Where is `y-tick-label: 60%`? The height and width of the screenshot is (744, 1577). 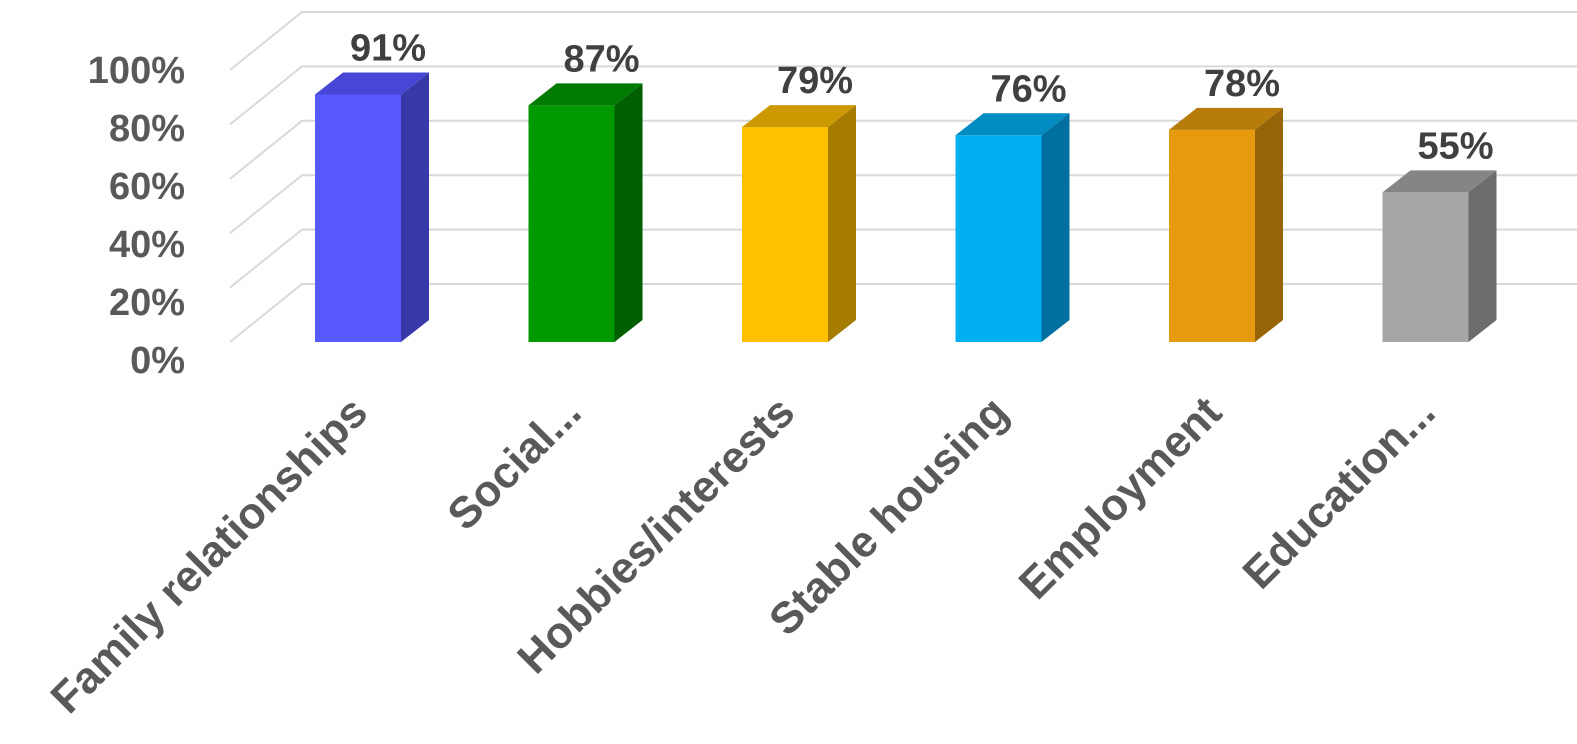
y-tick-label: 60% is located at coordinates (147, 187).